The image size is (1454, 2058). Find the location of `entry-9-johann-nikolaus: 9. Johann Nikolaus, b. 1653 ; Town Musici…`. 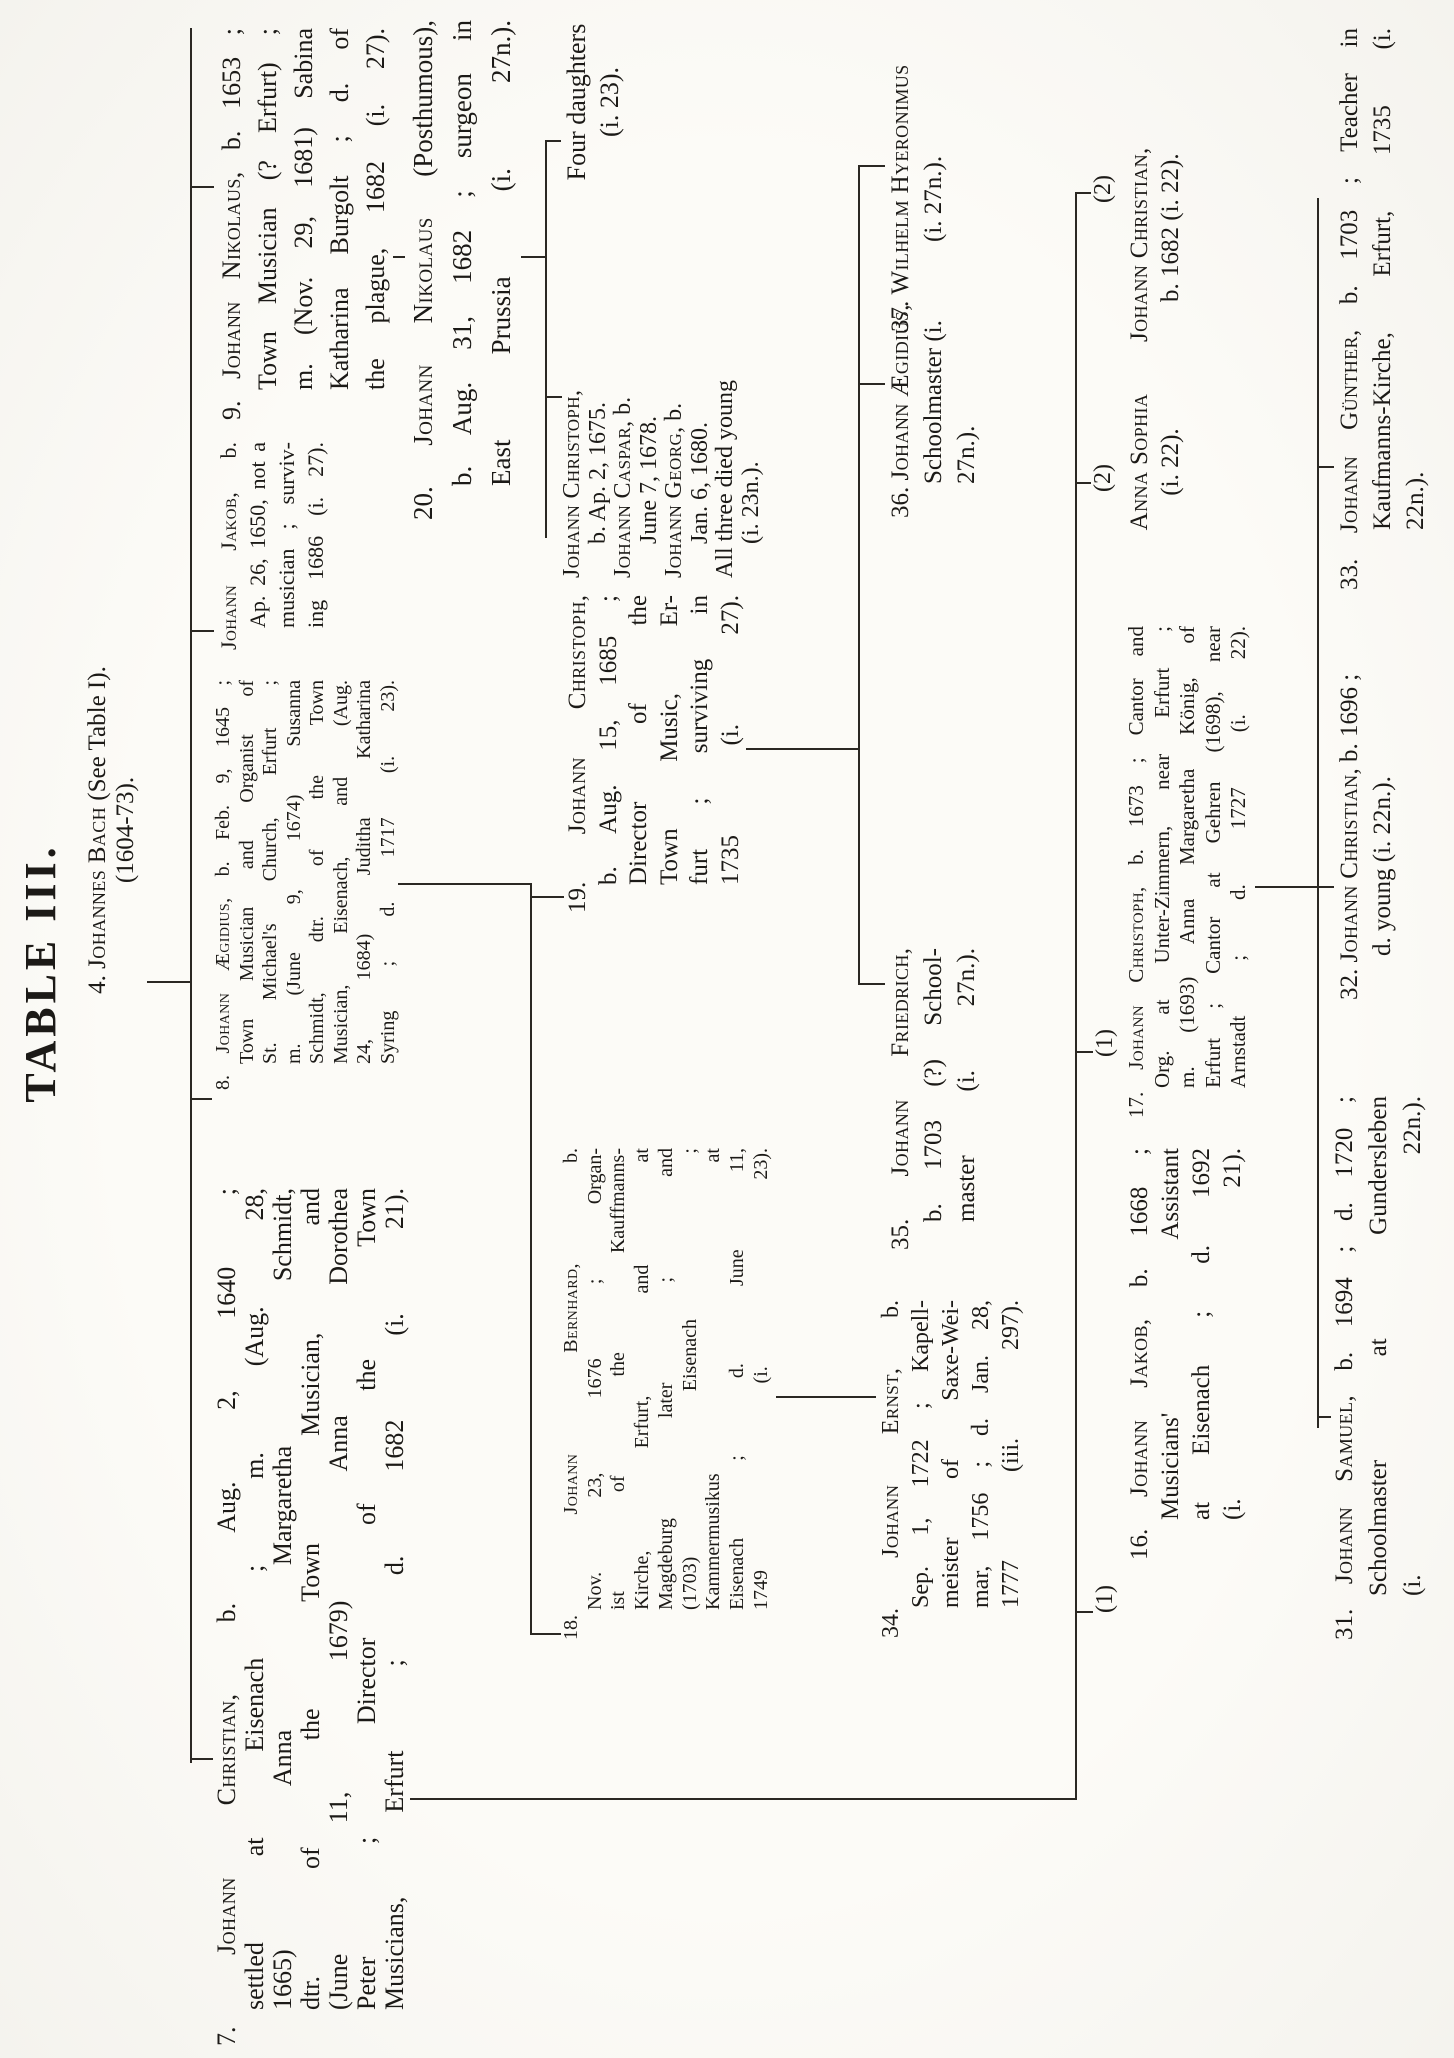

entry-9-johann-nikolaus: 9. Johann Nikolaus, b. 1653 ; Town Musici… is located at coordinates (303, 224).